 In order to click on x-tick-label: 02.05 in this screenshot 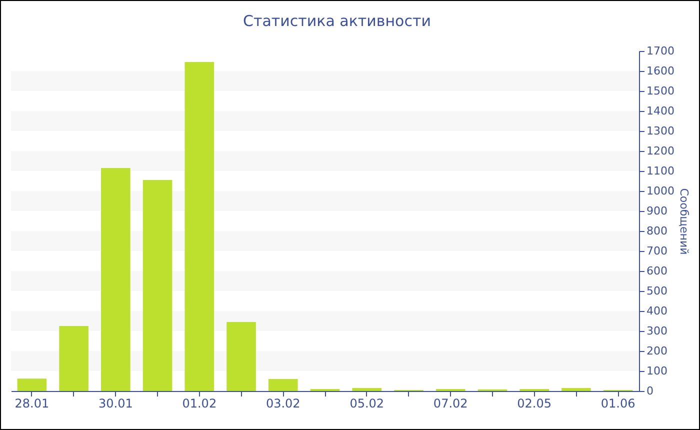, I will do `click(534, 403)`.